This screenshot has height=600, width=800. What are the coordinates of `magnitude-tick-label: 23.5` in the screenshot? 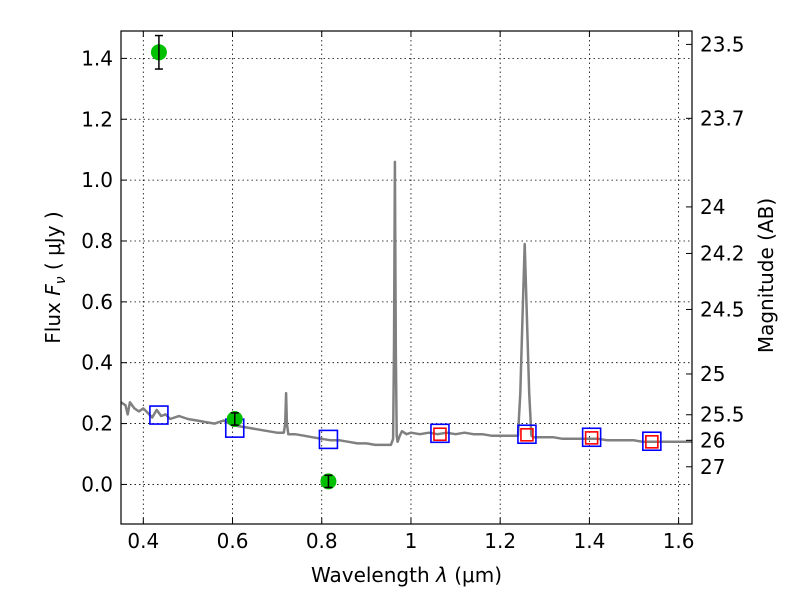 It's located at (722, 44).